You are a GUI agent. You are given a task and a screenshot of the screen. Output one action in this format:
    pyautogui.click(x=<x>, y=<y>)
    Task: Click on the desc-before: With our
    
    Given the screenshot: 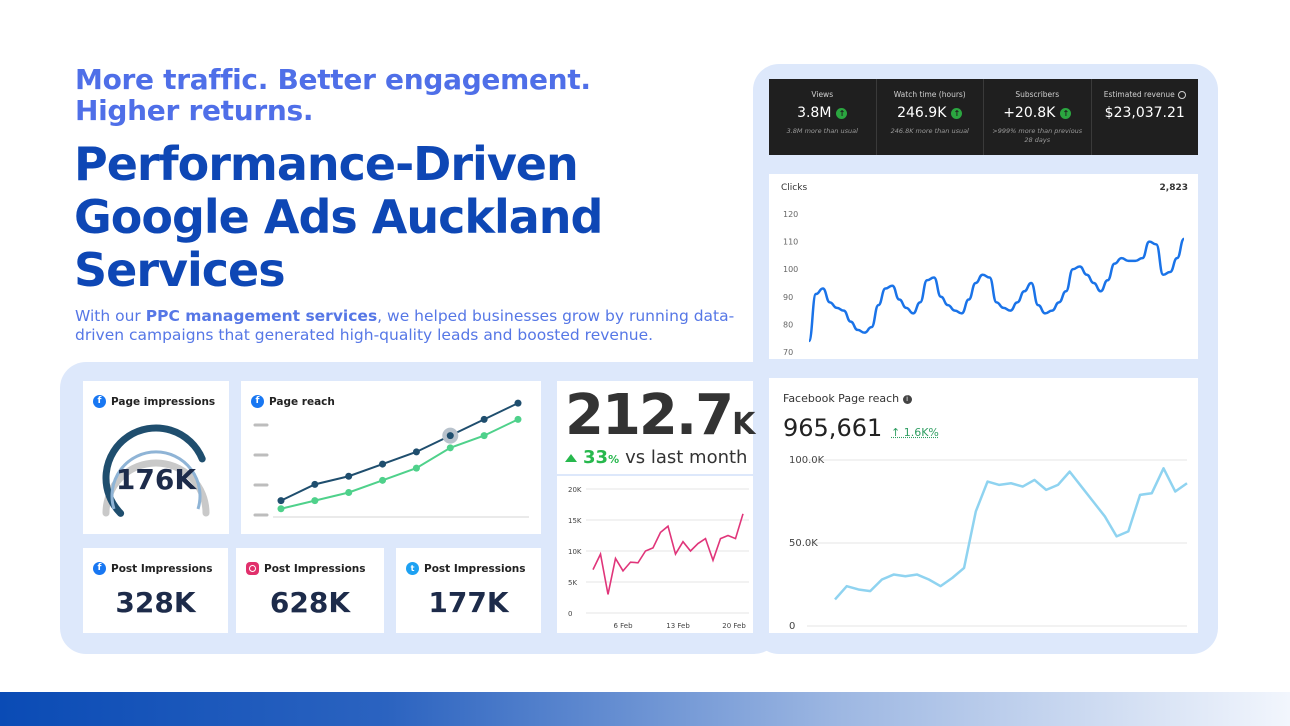 What is the action you would take?
    pyautogui.click(x=110, y=316)
    